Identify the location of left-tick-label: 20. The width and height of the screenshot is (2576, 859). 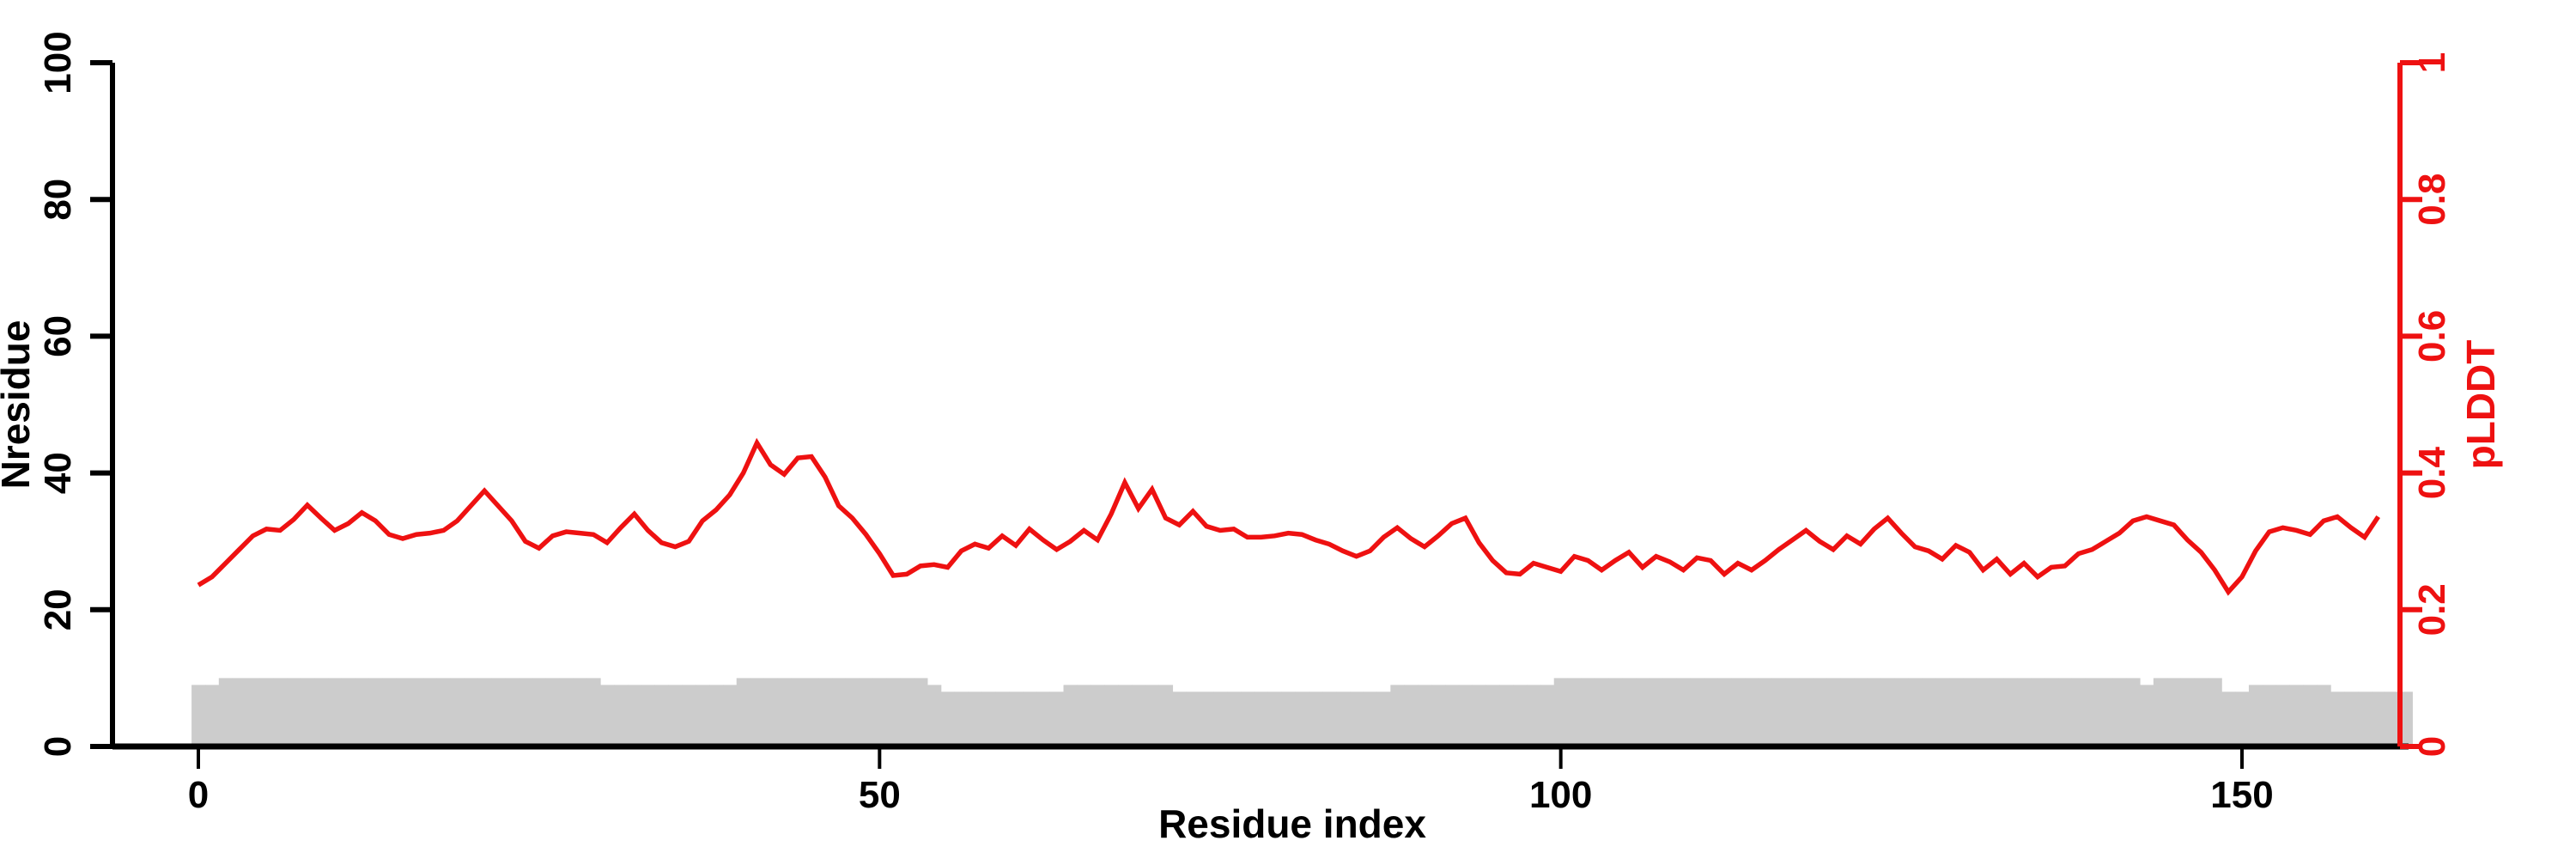
(58, 610).